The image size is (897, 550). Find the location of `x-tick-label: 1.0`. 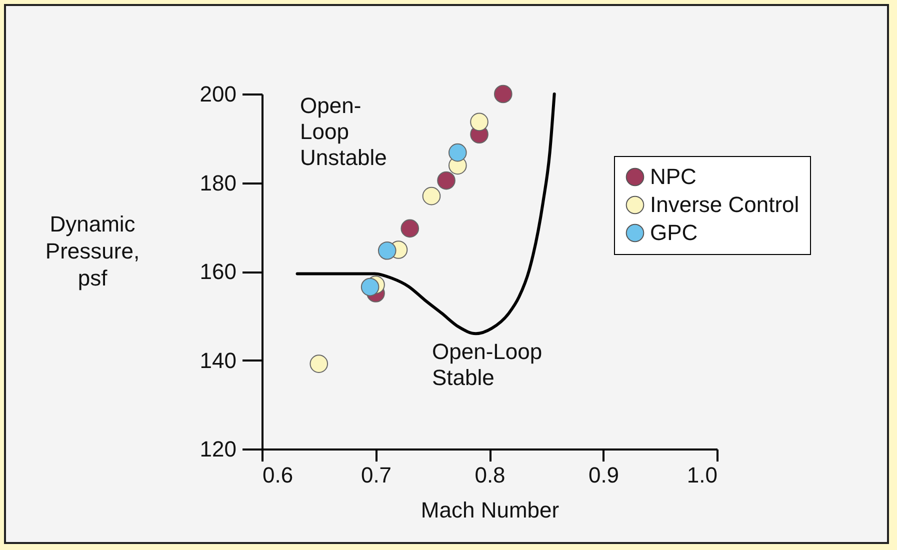

x-tick-label: 1.0 is located at coordinates (702, 475).